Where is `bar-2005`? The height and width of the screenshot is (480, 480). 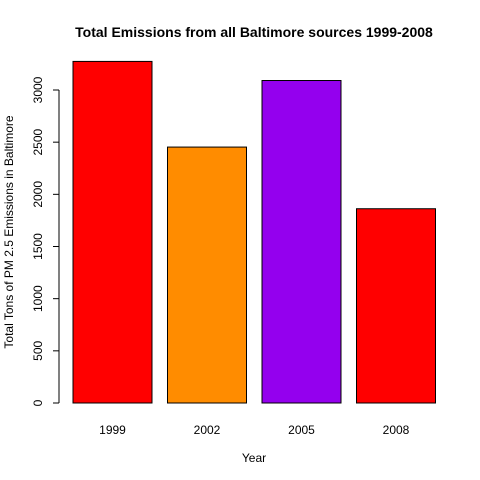 bar-2005 is located at coordinates (301, 242).